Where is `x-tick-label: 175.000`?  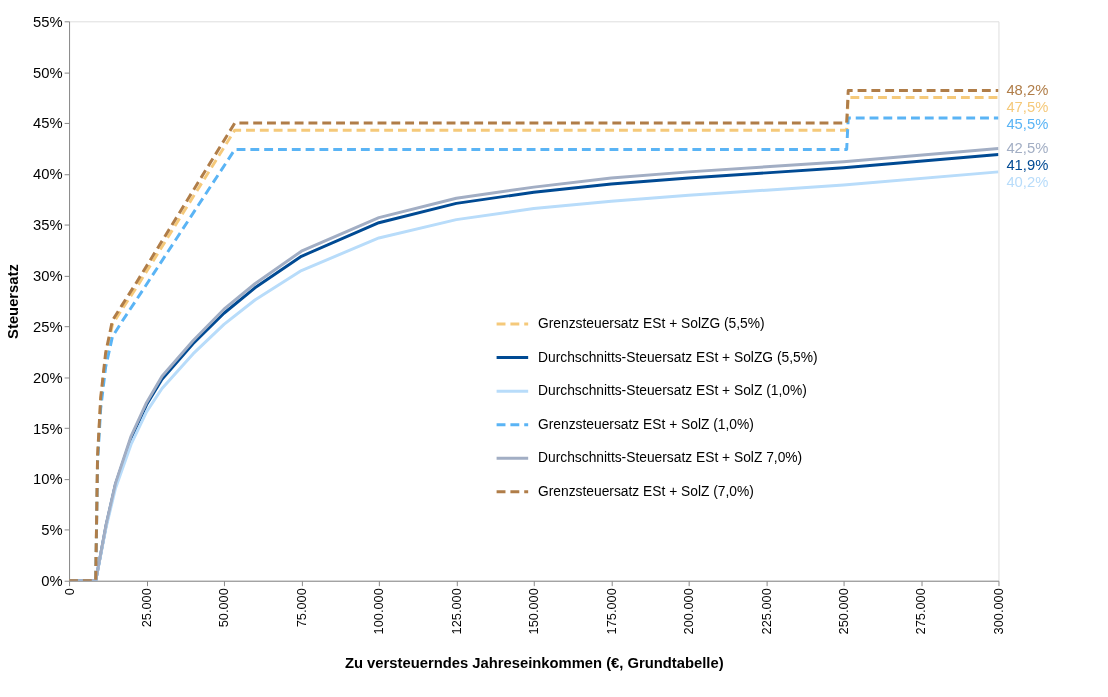 x-tick-label: 175.000 is located at coordinates (611, 611).